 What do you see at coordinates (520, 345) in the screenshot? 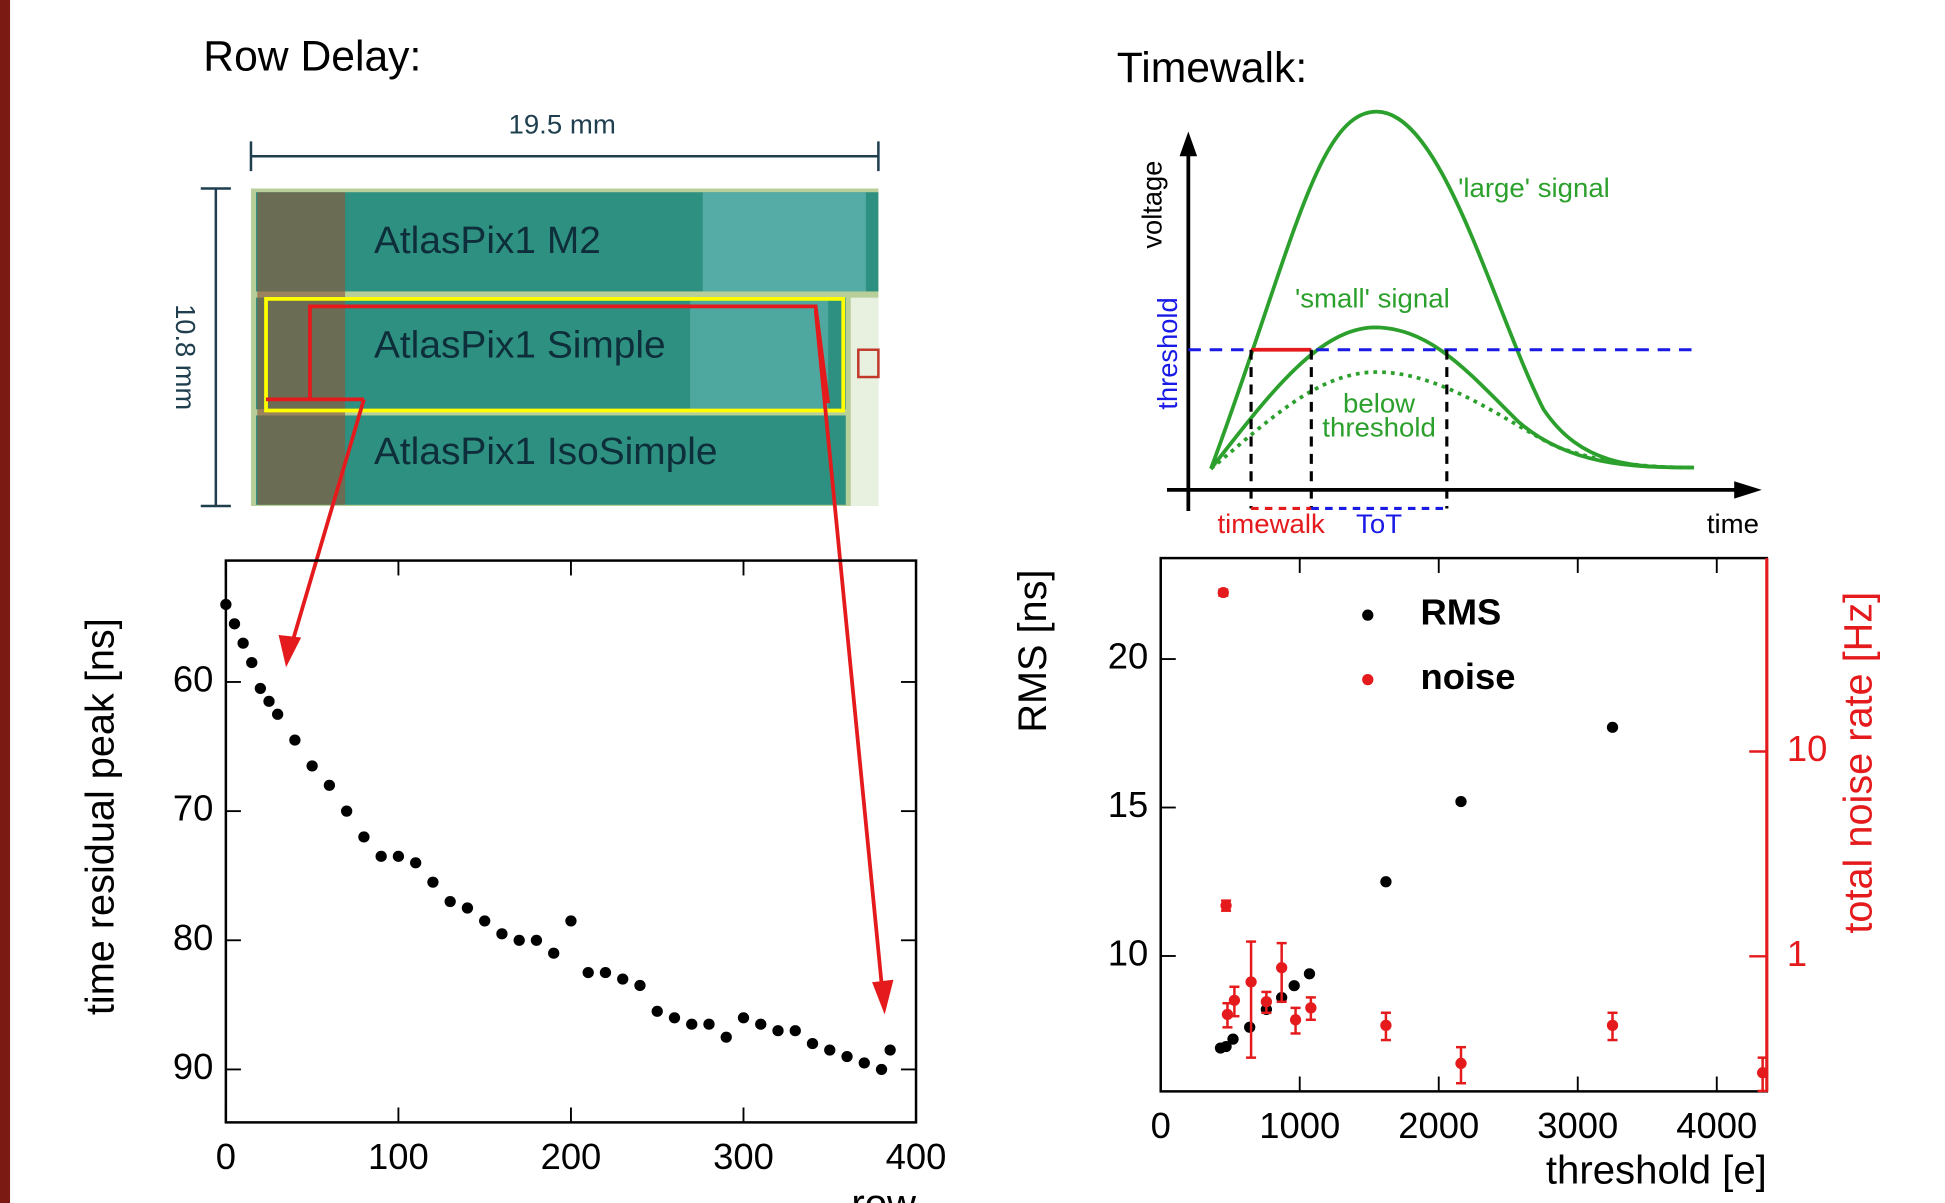
I see `chip-label: AtlasPix1 Simple` at bounding box center [520, 345].